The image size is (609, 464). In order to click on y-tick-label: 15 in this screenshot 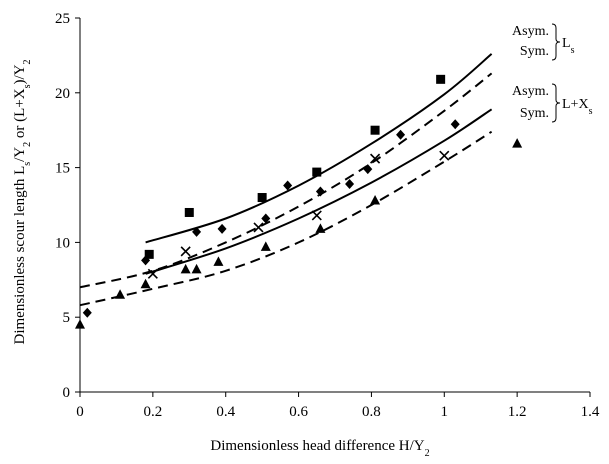, I will do `click(62, 169)`.